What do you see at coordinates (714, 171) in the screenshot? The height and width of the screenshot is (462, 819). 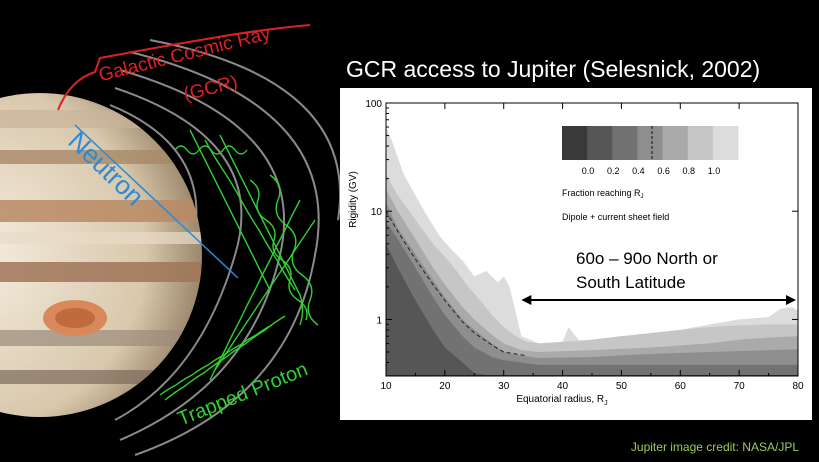 I see `legend-tick-label: 1.0` at bounding box center [714, 171].